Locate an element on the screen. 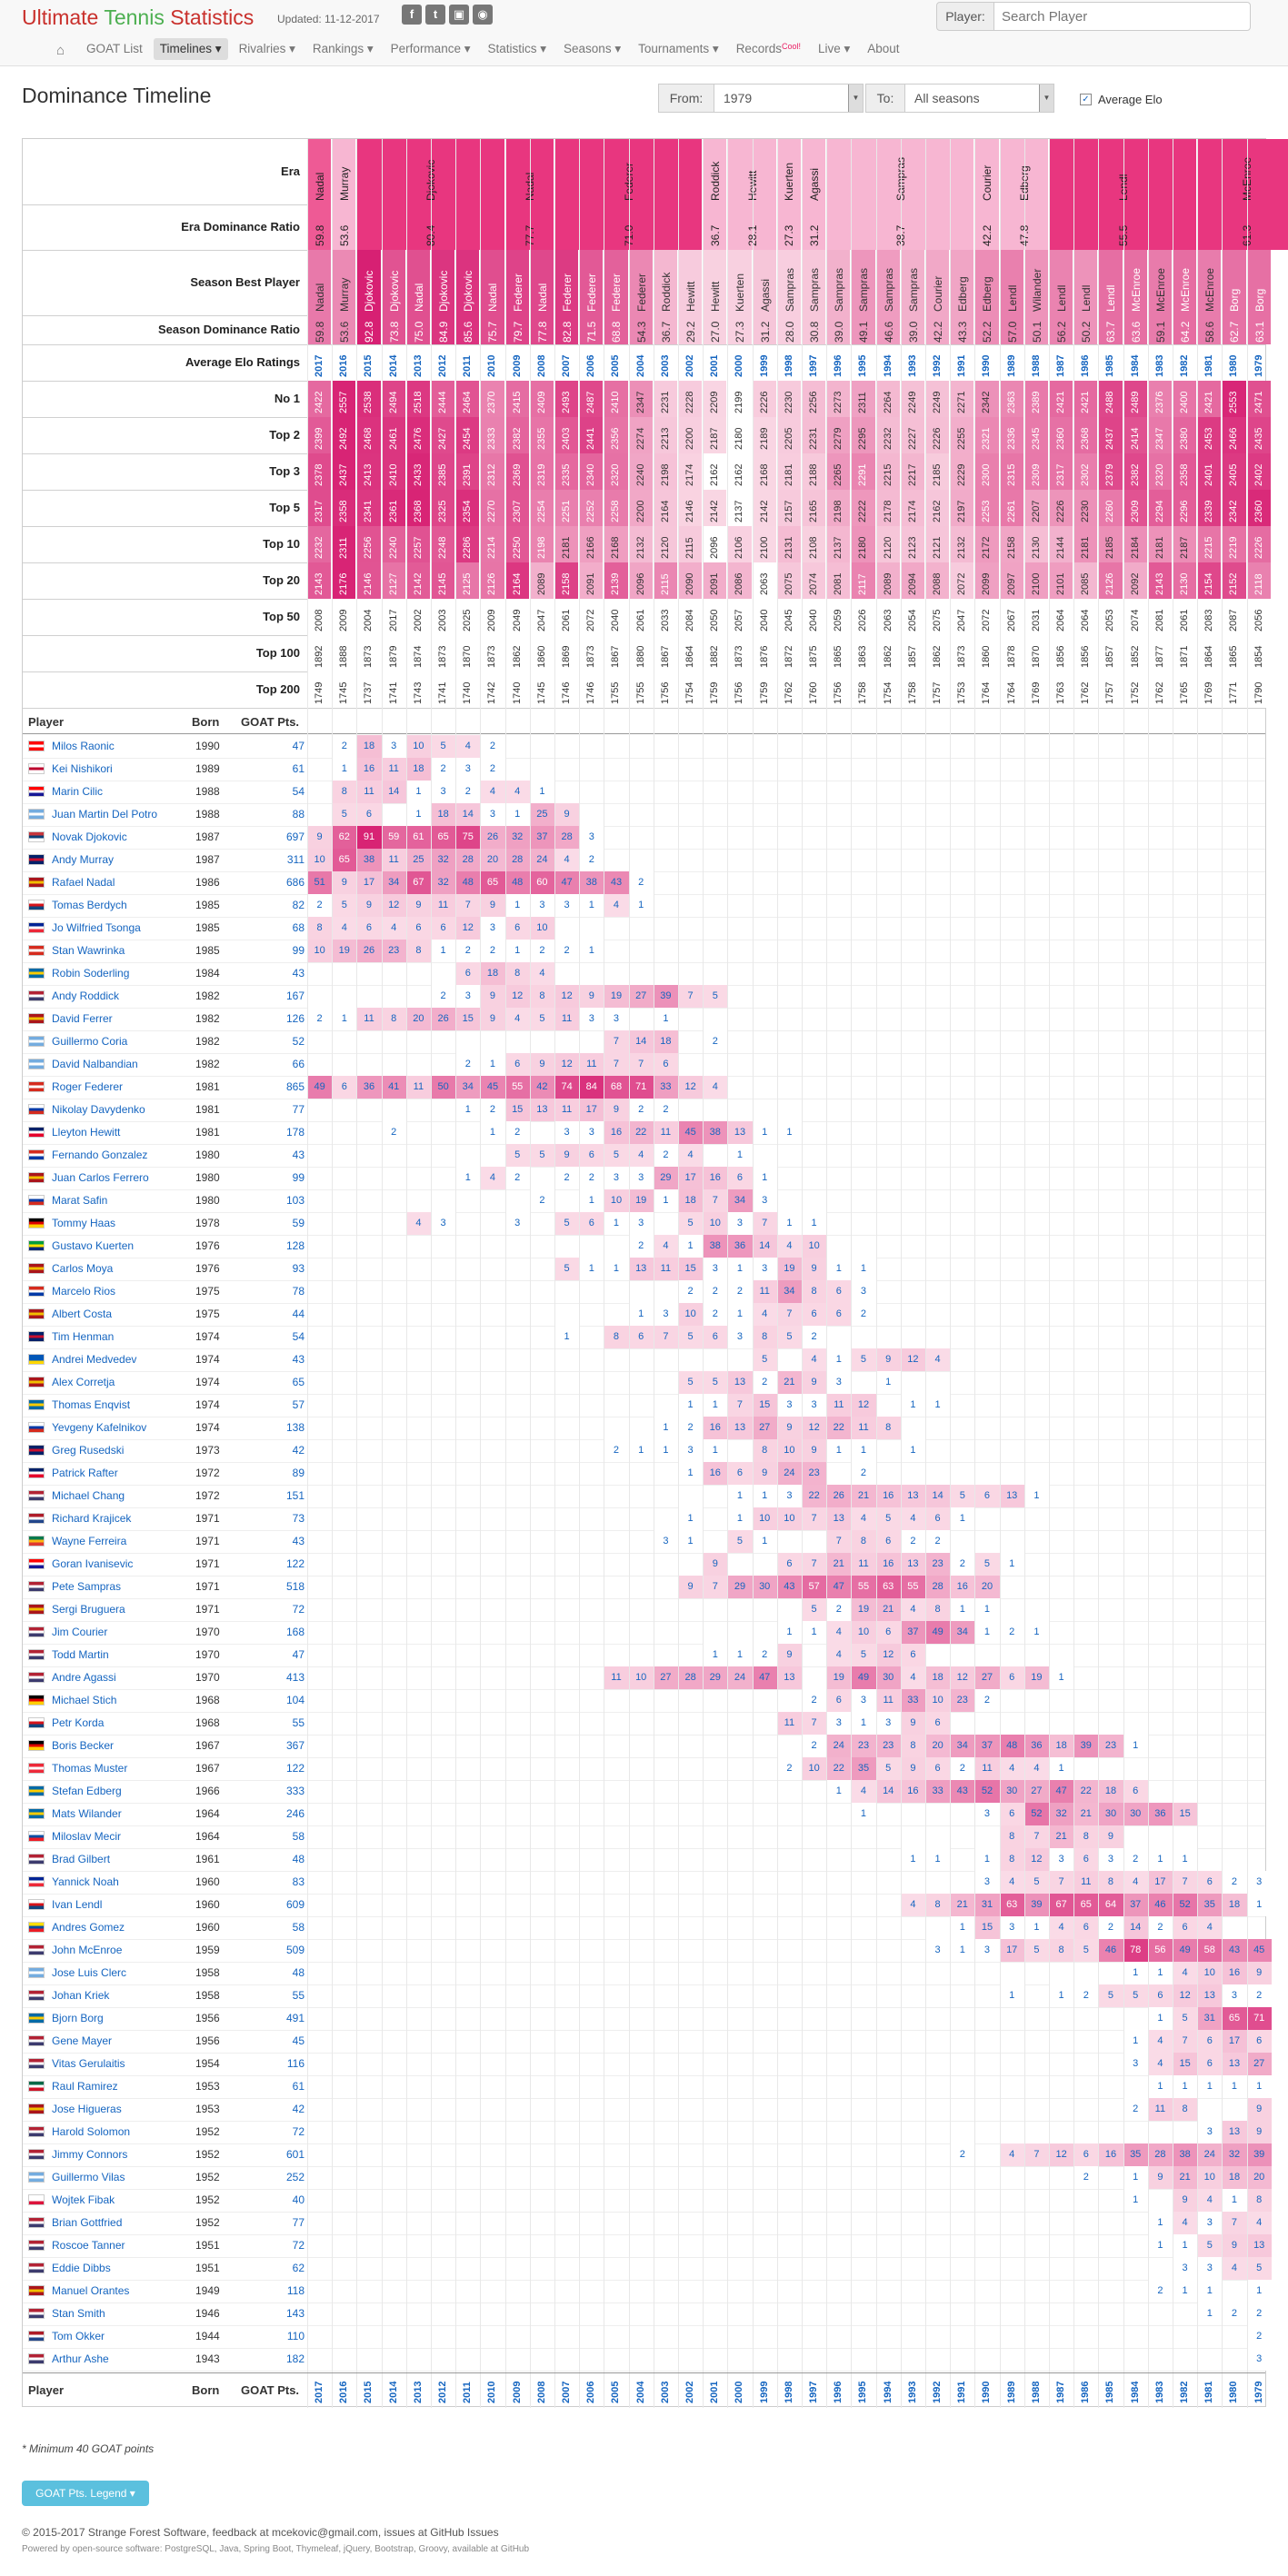  goat-value-cell: 12 is located at coordinates (814, 1428).